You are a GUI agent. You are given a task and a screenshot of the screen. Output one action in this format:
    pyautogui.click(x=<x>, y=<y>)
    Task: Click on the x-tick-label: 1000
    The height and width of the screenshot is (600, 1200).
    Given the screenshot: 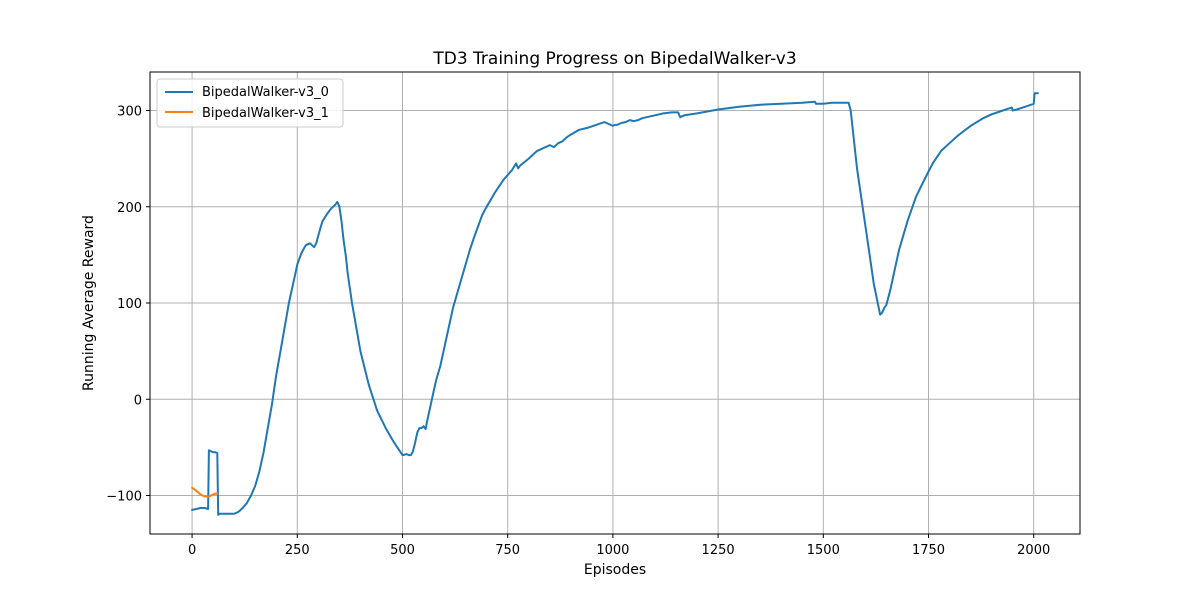 What is the action you would take?
    pyautogui.click(x=612, y=550)
    